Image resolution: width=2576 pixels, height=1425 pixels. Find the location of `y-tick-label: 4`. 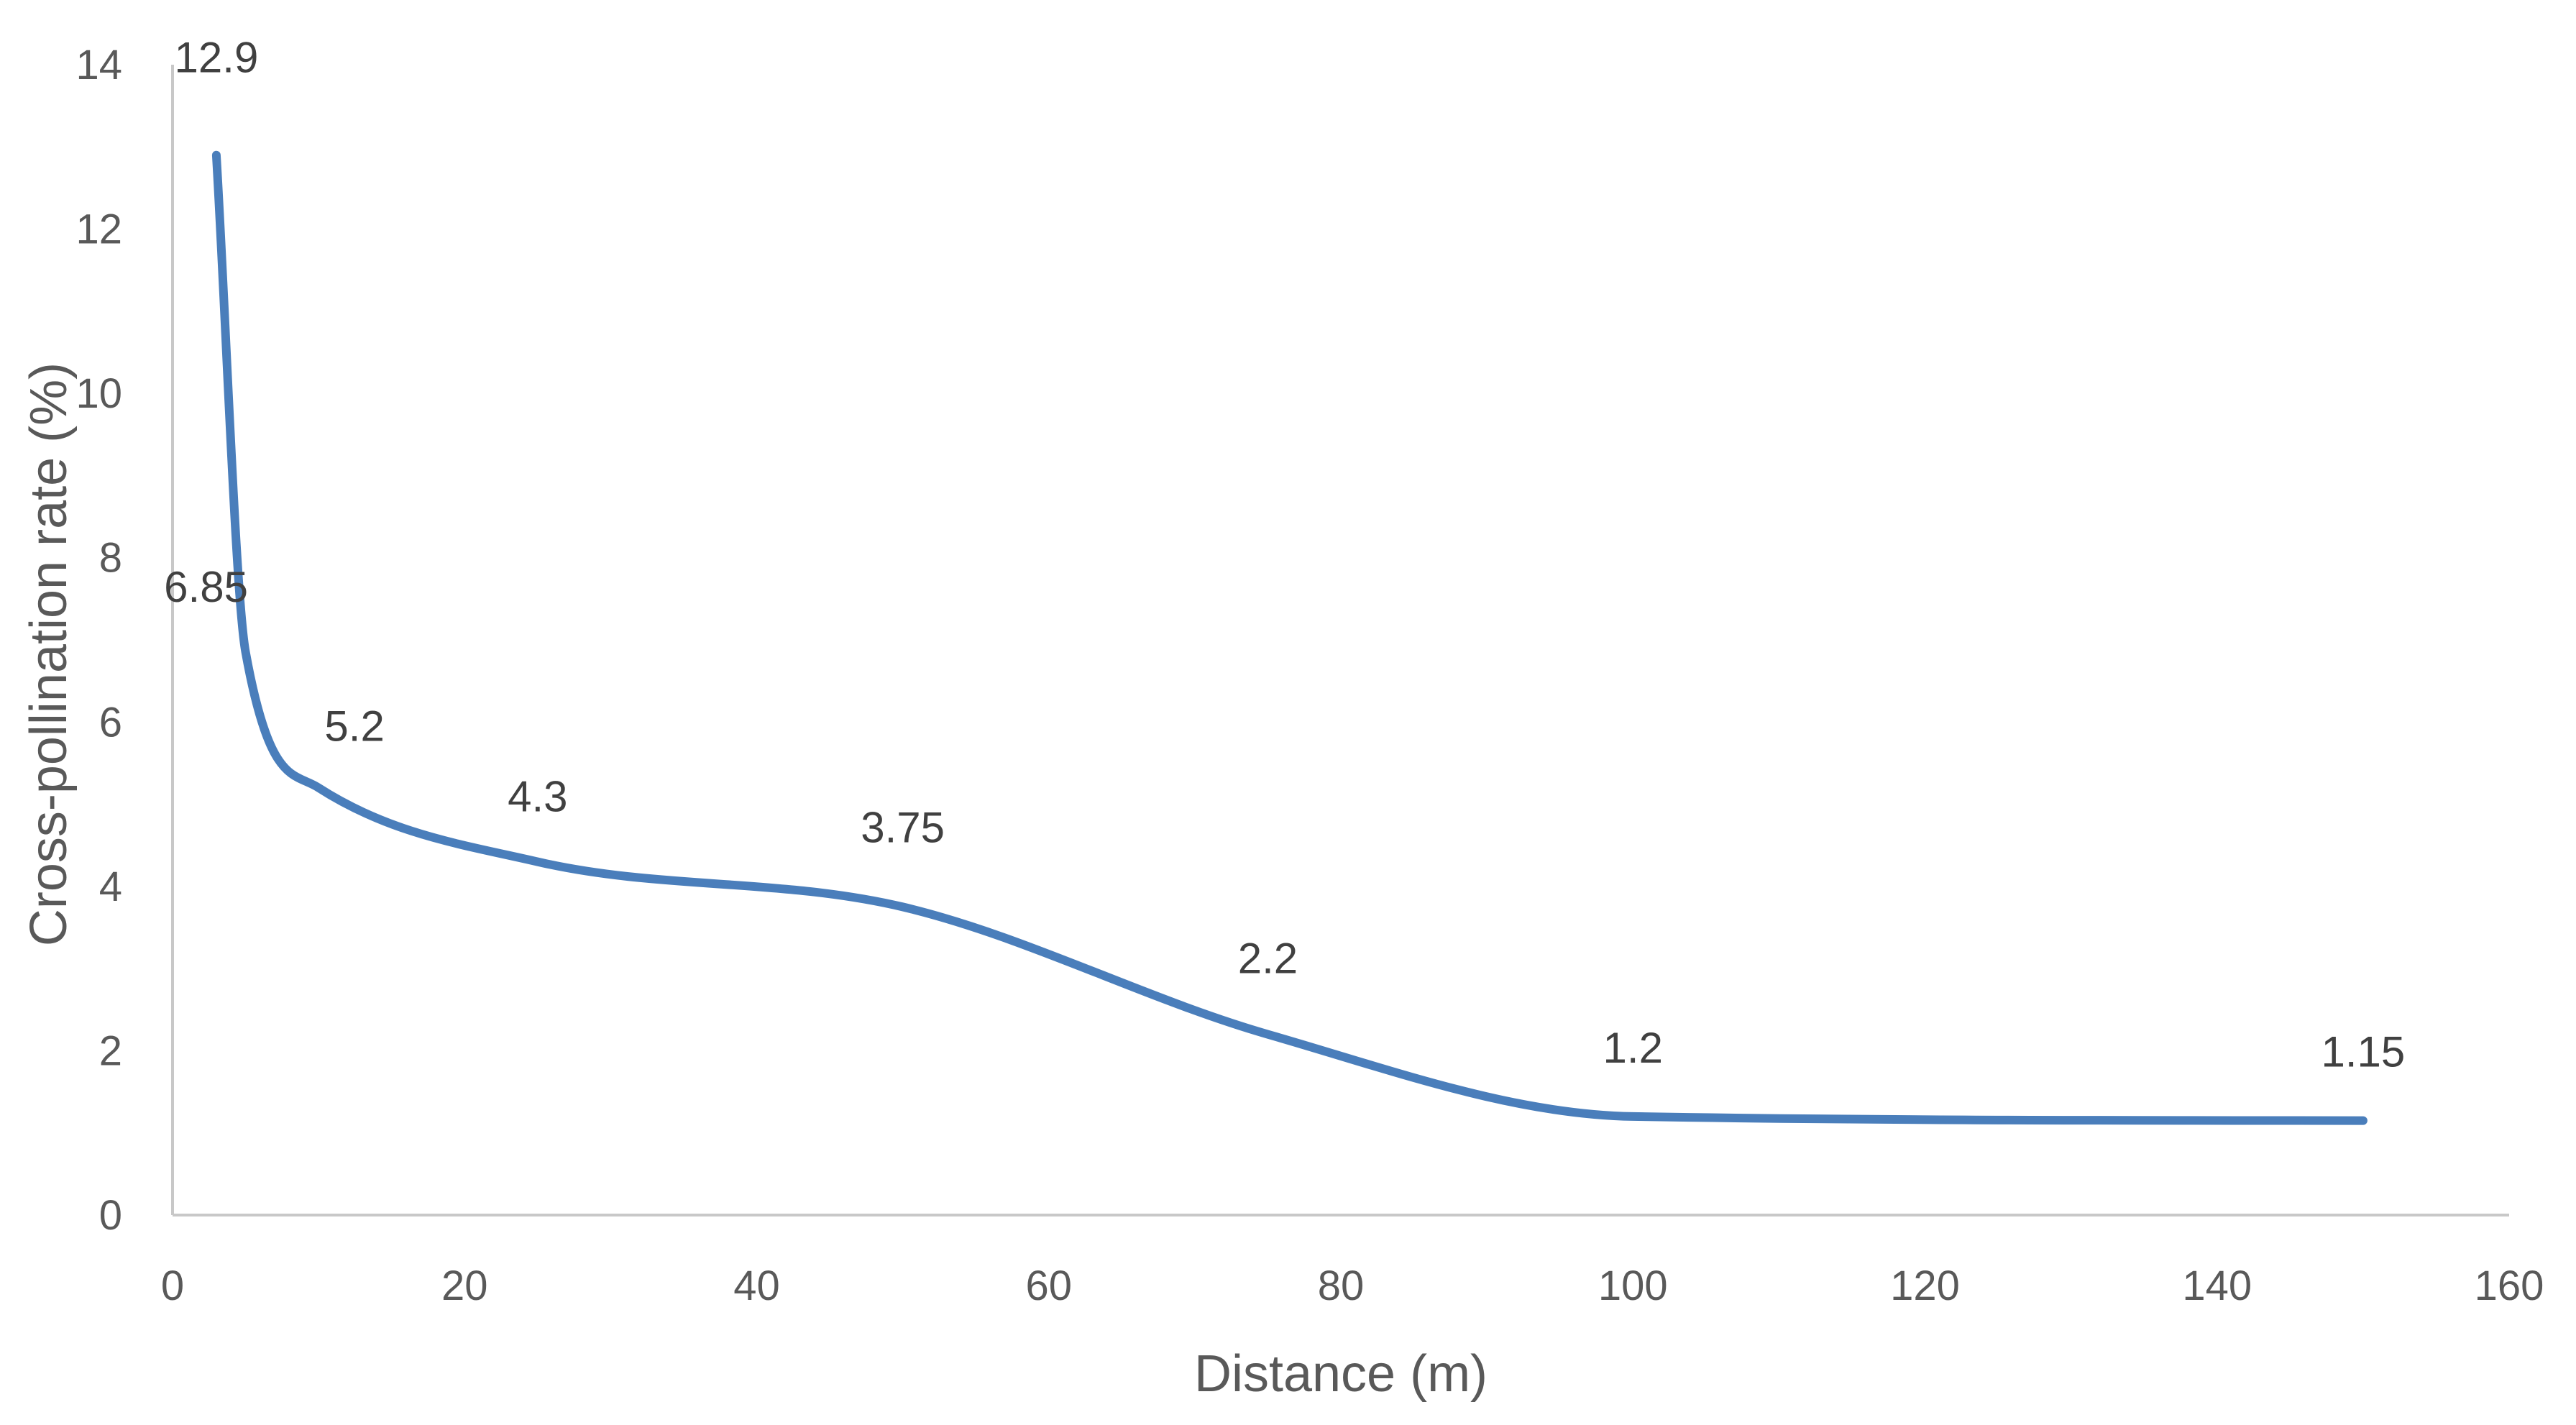

y-tick-label: 4 is located at coordinates (110, 886).